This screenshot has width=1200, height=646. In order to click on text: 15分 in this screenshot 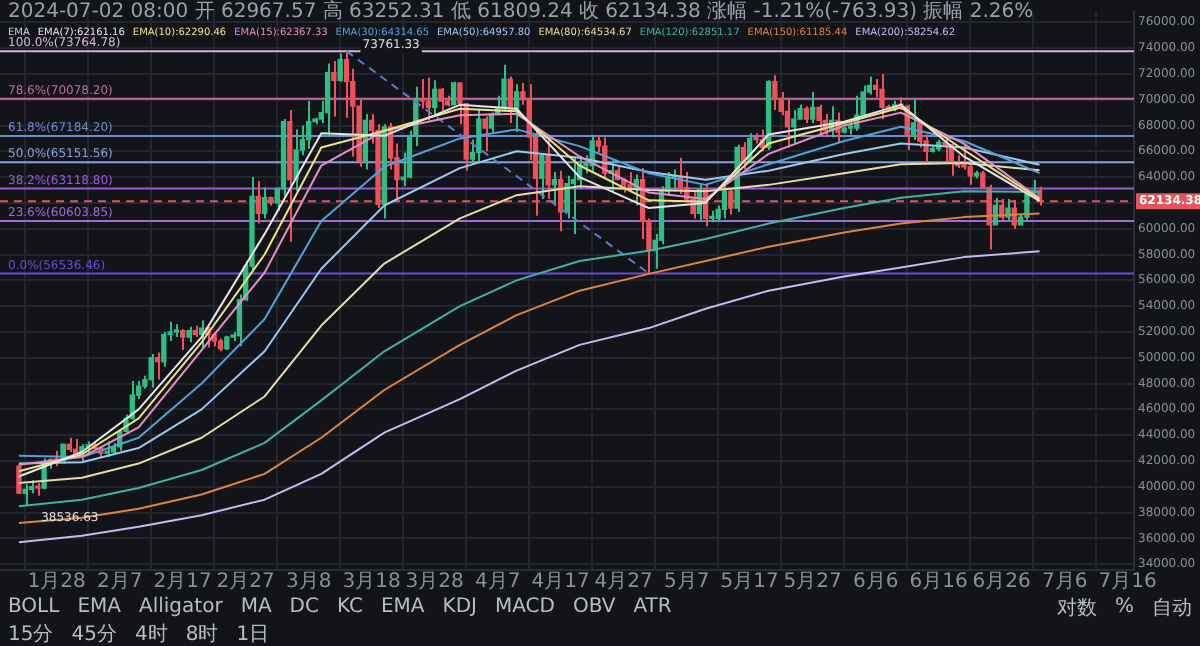, I will do `click(31, 633)`.